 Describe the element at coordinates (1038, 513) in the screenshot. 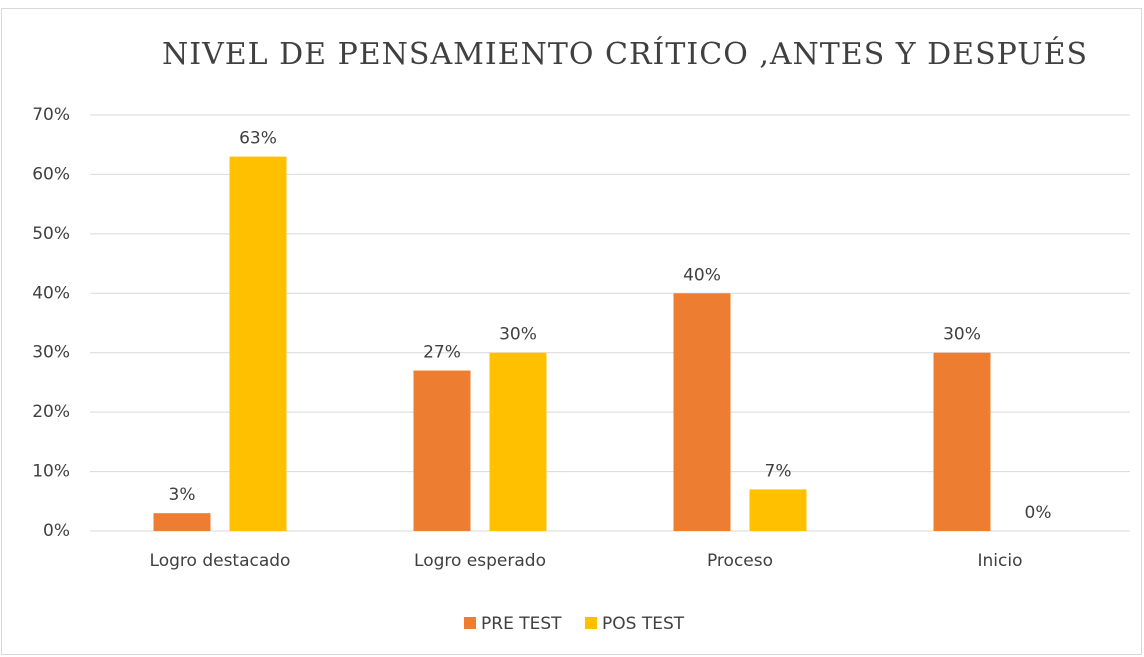

I see `data-label: 0%` at that location.